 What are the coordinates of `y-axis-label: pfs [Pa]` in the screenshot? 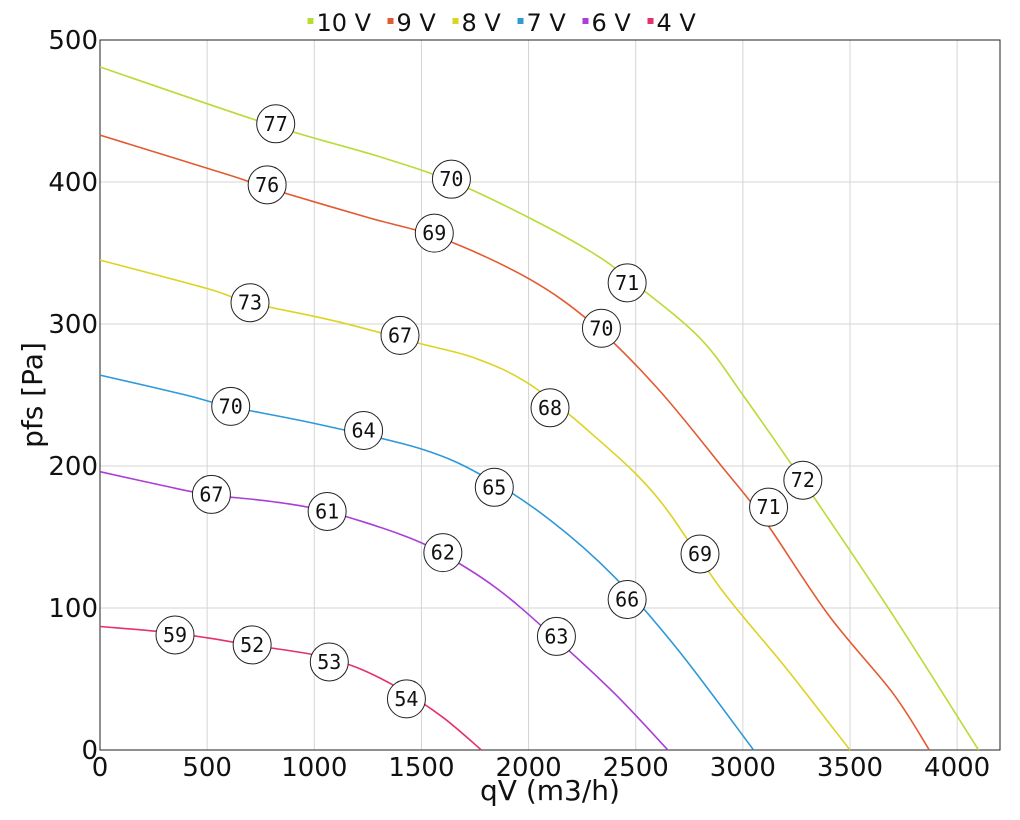 It's located at (32, 395).